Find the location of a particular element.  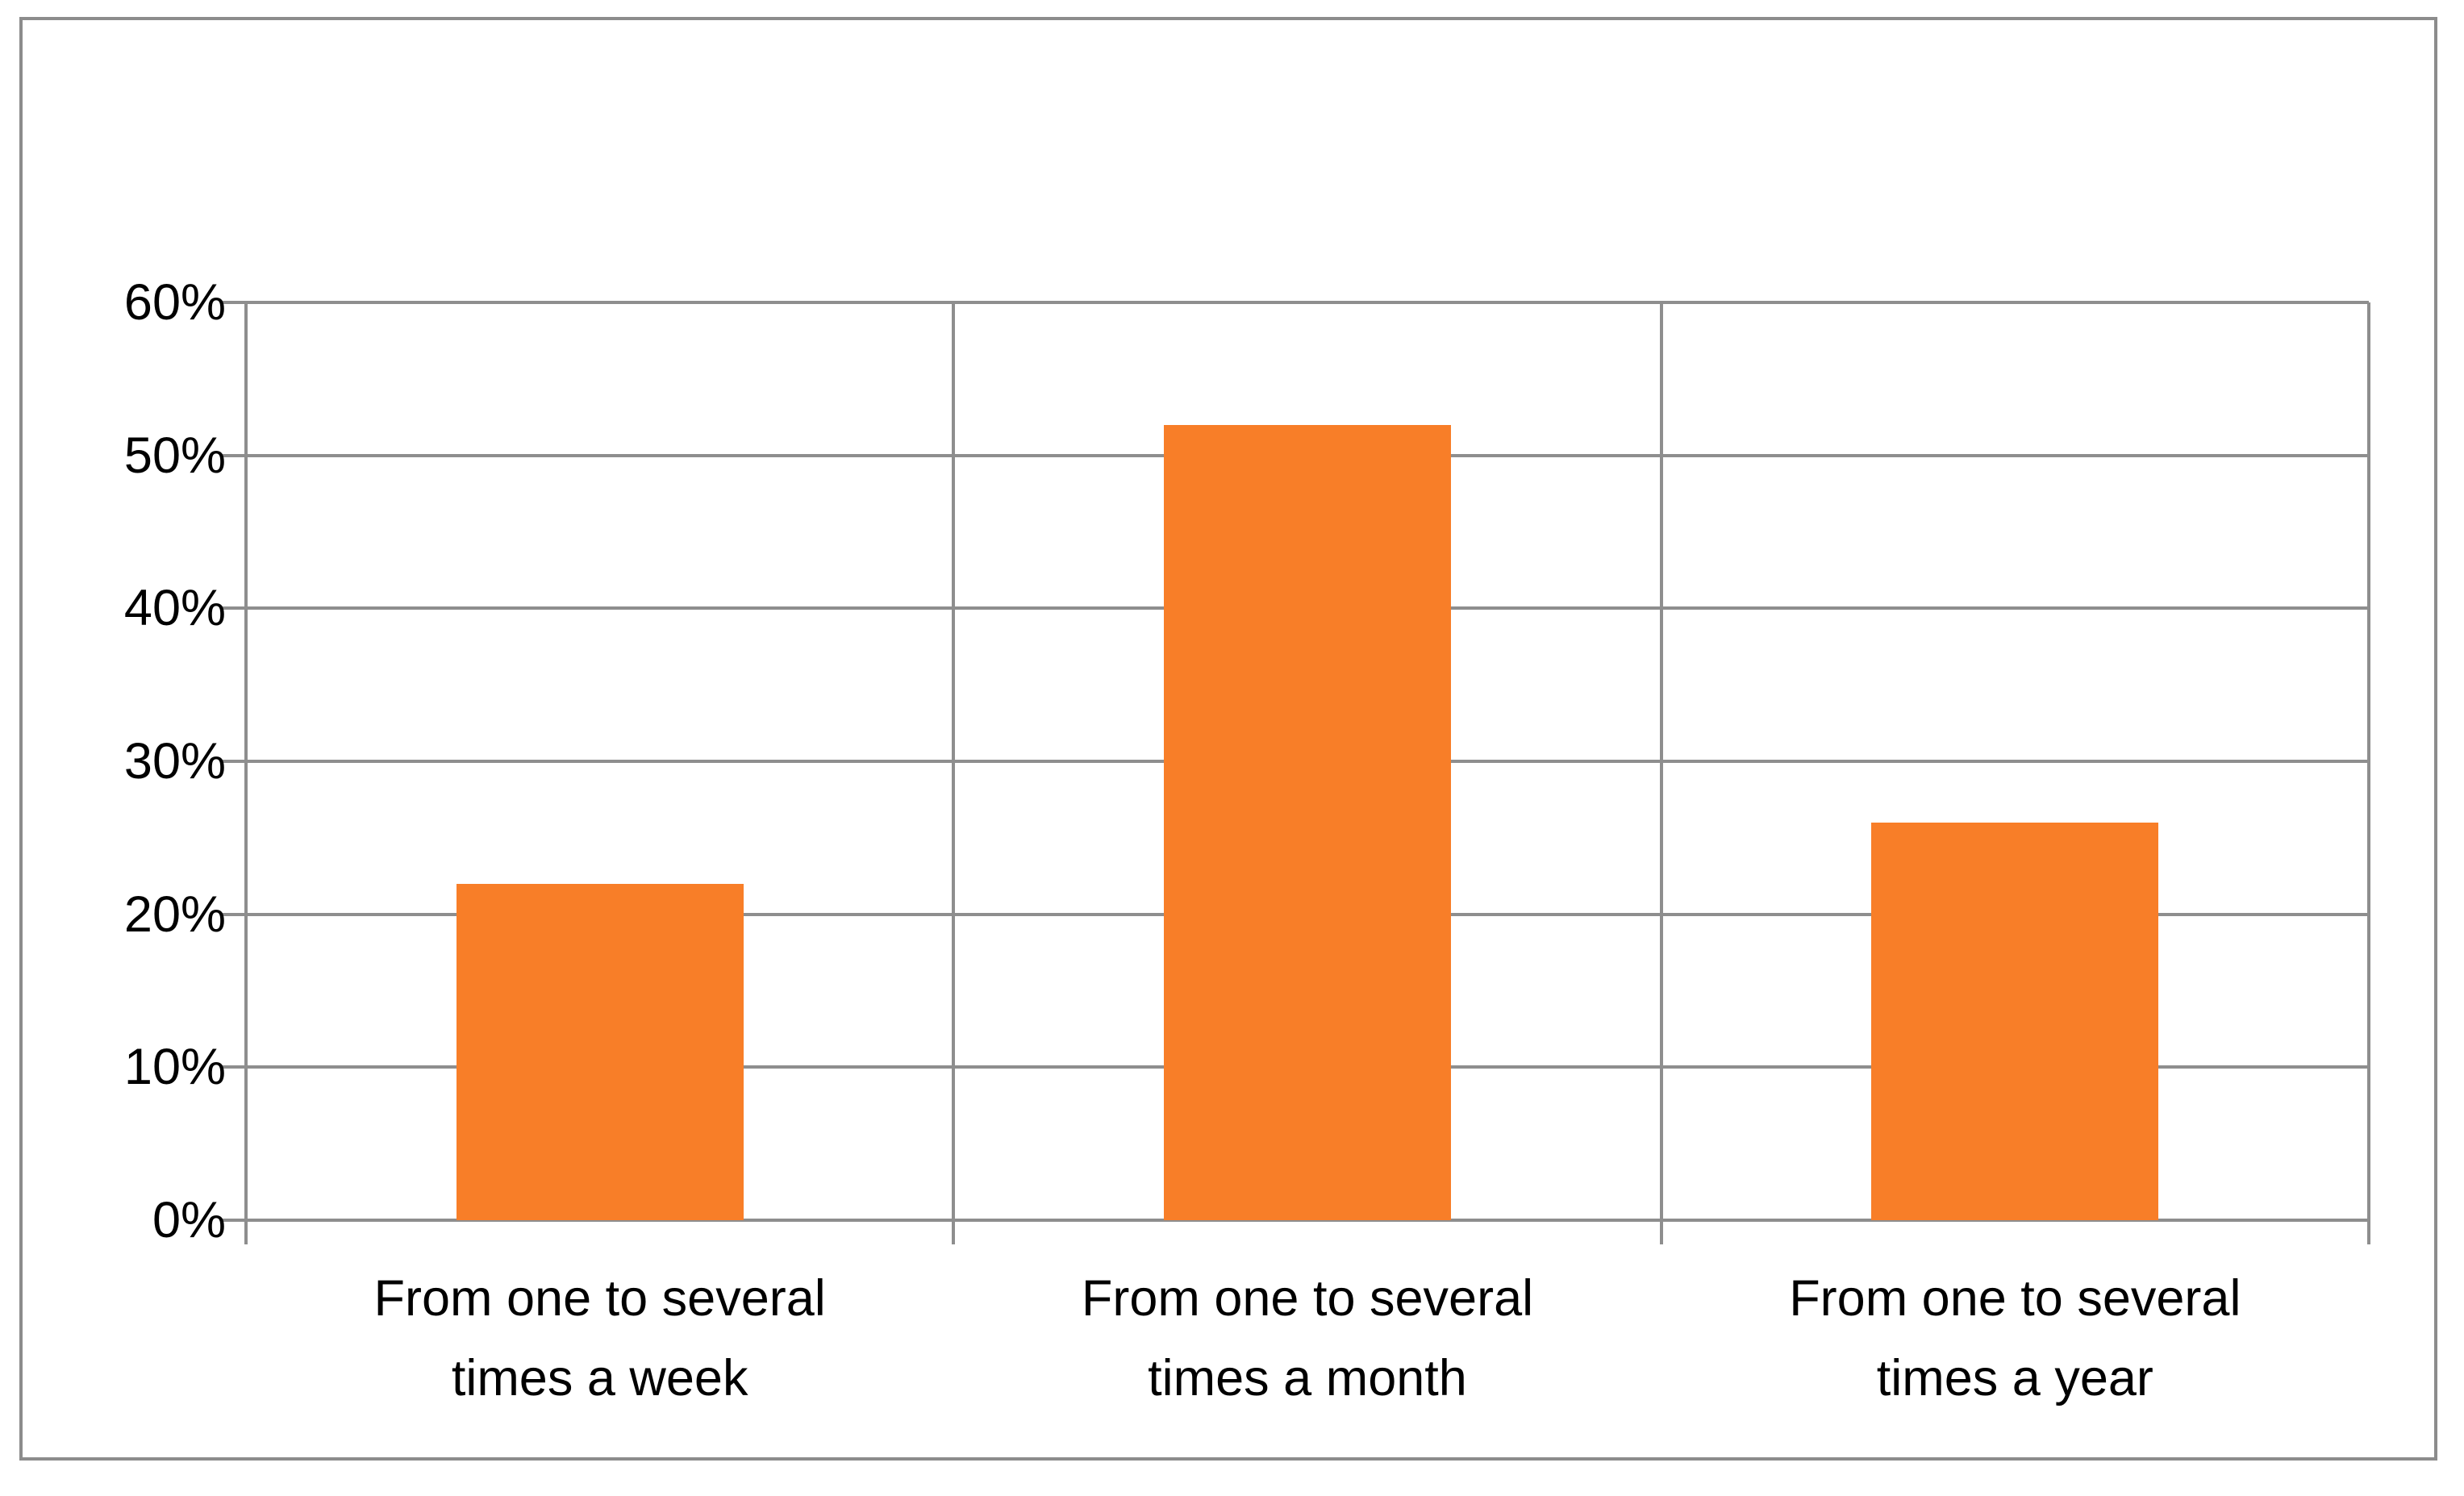

x-axis-label-line: times a month is located at coordinates (1307, 1378).